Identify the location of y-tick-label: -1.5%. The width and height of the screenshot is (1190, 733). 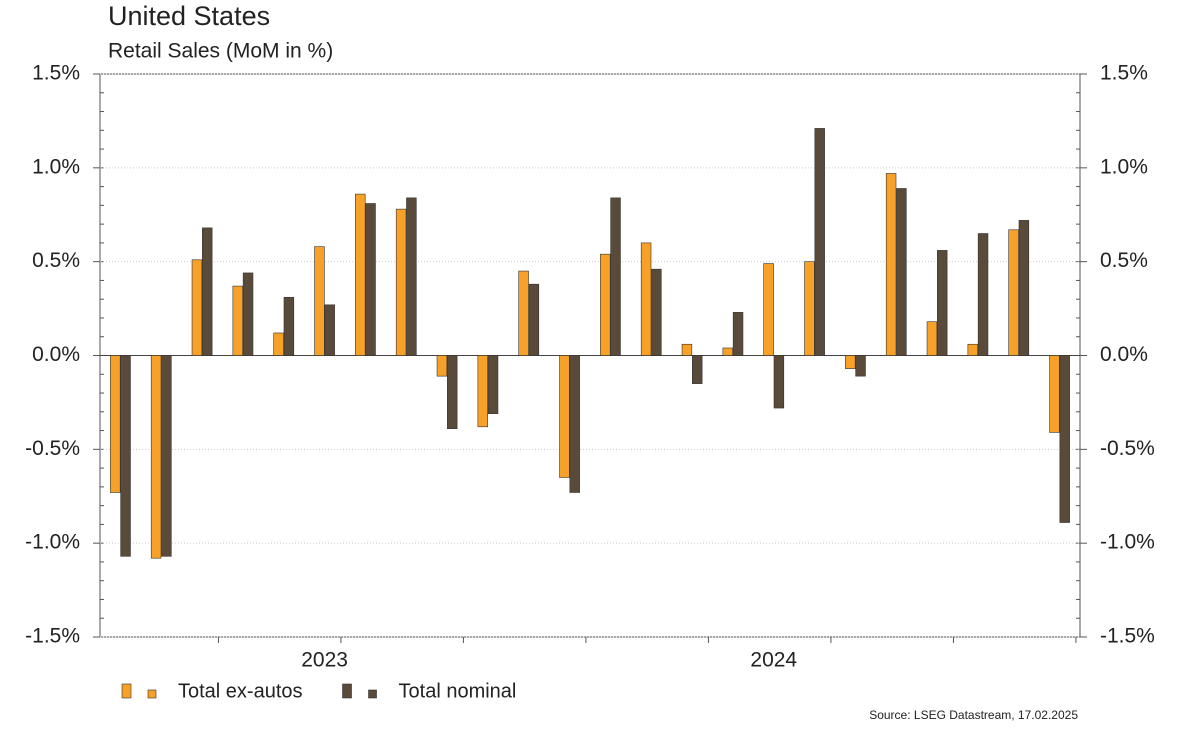
(52, 636).